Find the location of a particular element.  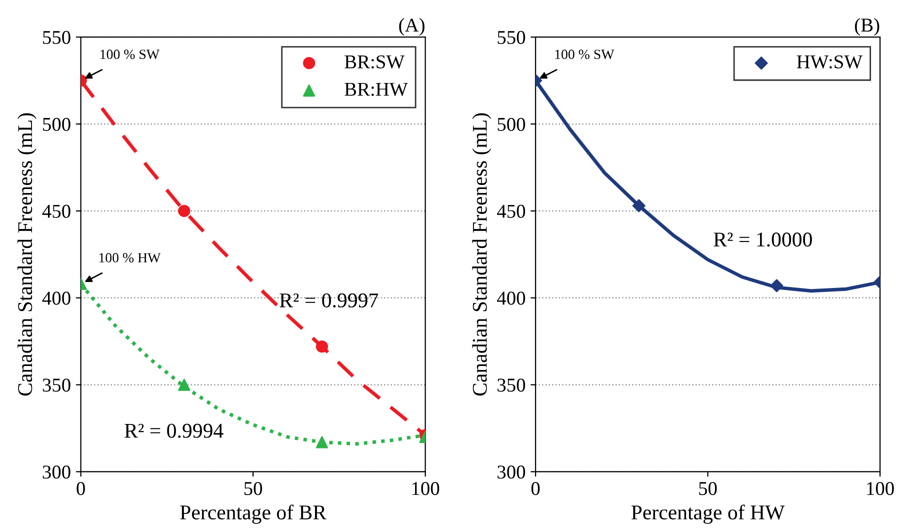

legend-label: BR:SW is located at coordinates (374, 62).